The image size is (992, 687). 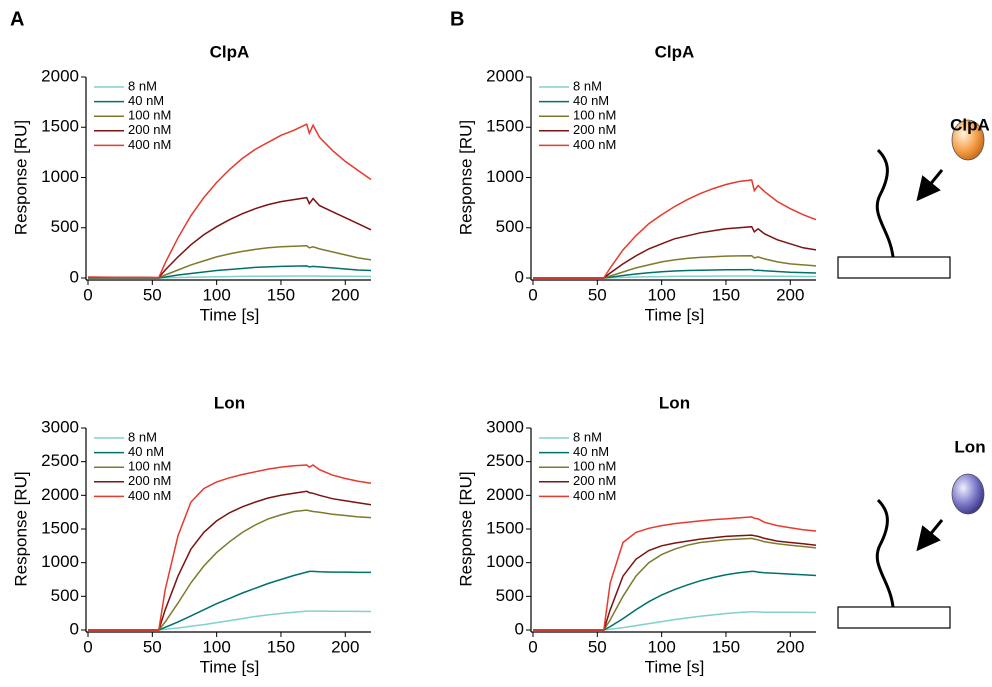 What do you see at coordinates (913, 197) in the screenshot?
I see `schematic: ClpA` at bounding box center [913, 197].